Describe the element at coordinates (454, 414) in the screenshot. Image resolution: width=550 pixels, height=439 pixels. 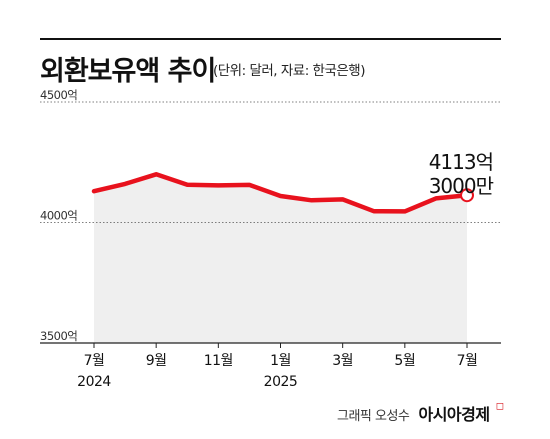
I see `brand-name: 아시아경제` at that location.